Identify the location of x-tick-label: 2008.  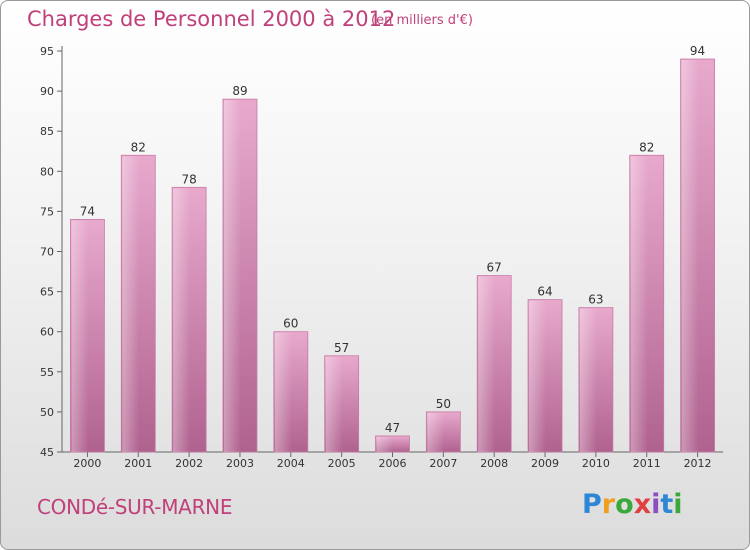
(494, 463).